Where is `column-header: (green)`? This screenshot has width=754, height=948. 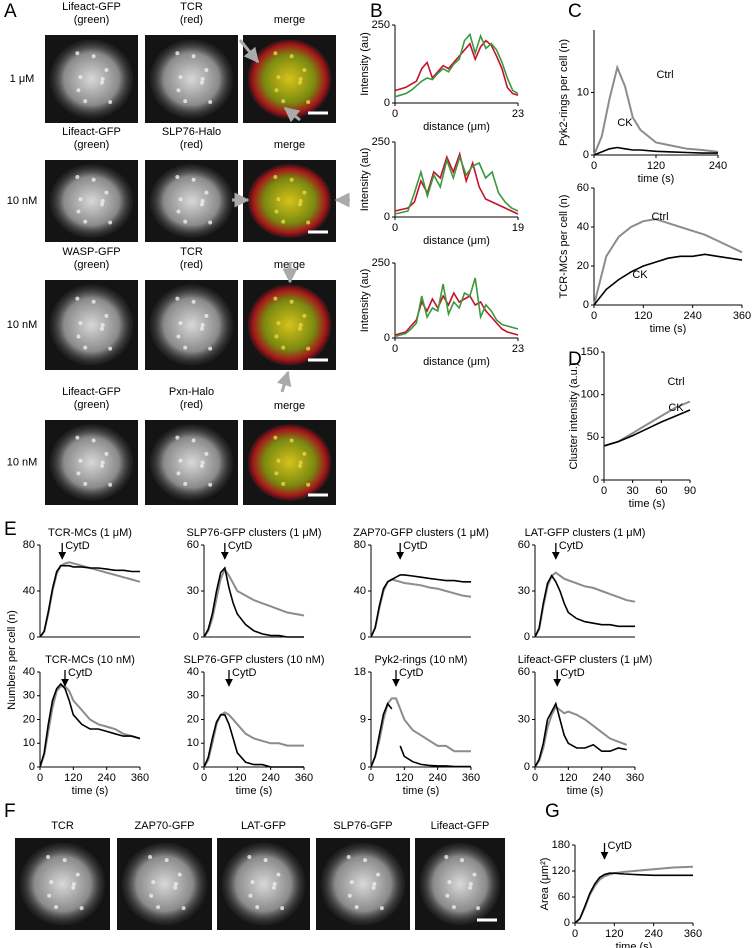
column-header: (green) is located at coordinates (91, 145).